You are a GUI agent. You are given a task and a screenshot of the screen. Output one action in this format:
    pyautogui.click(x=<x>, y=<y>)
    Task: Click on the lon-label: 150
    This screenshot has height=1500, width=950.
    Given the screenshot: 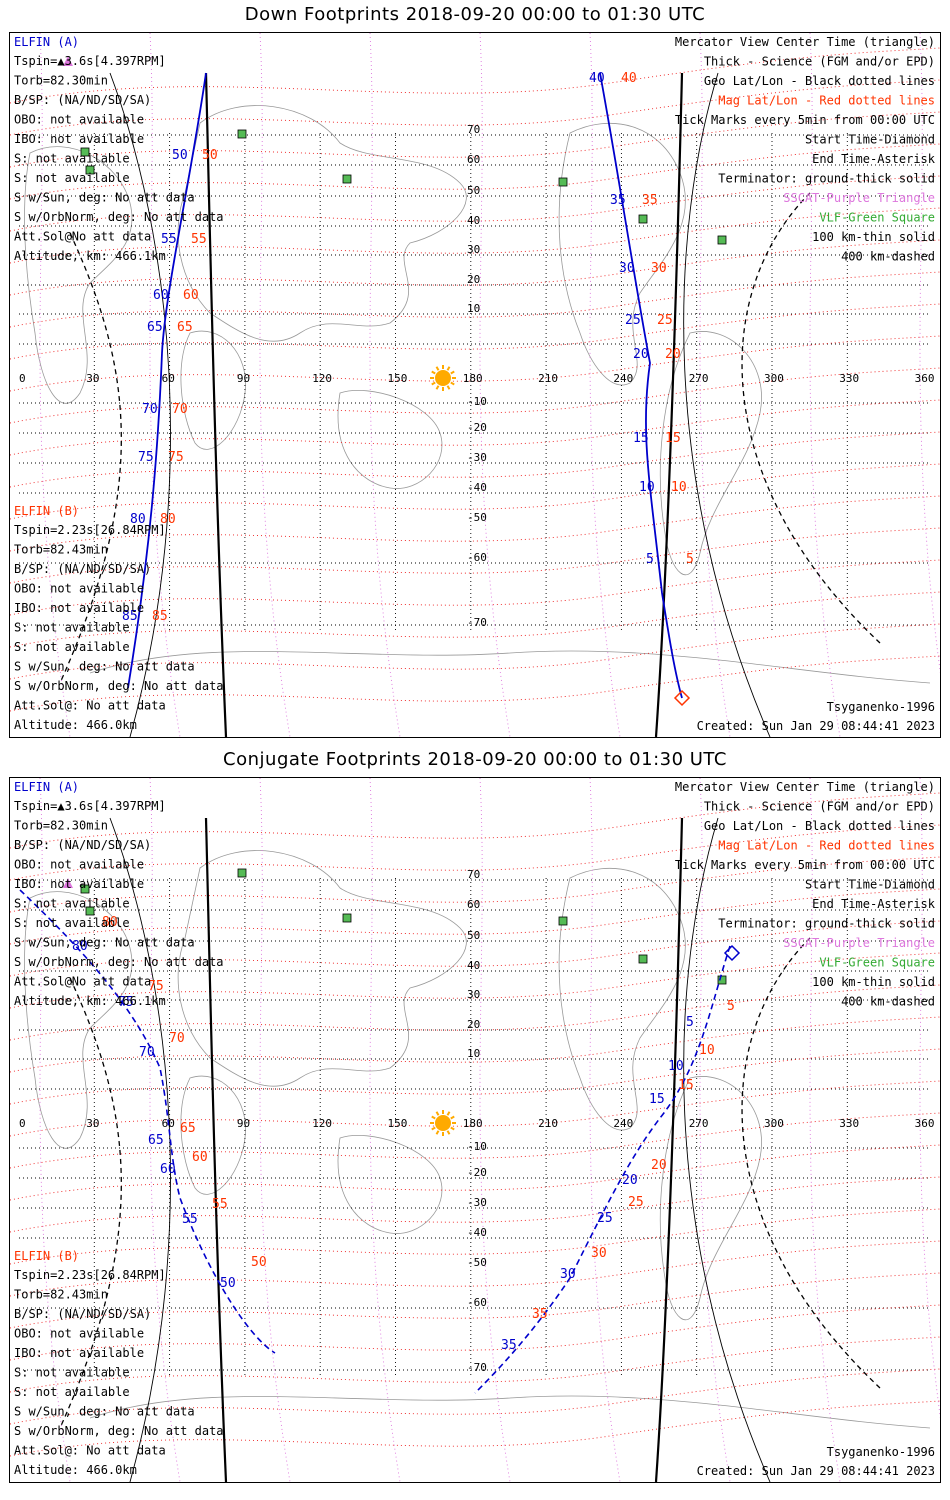 What is the action you would take?
    pyautogui.click(x=398, y=378)
    